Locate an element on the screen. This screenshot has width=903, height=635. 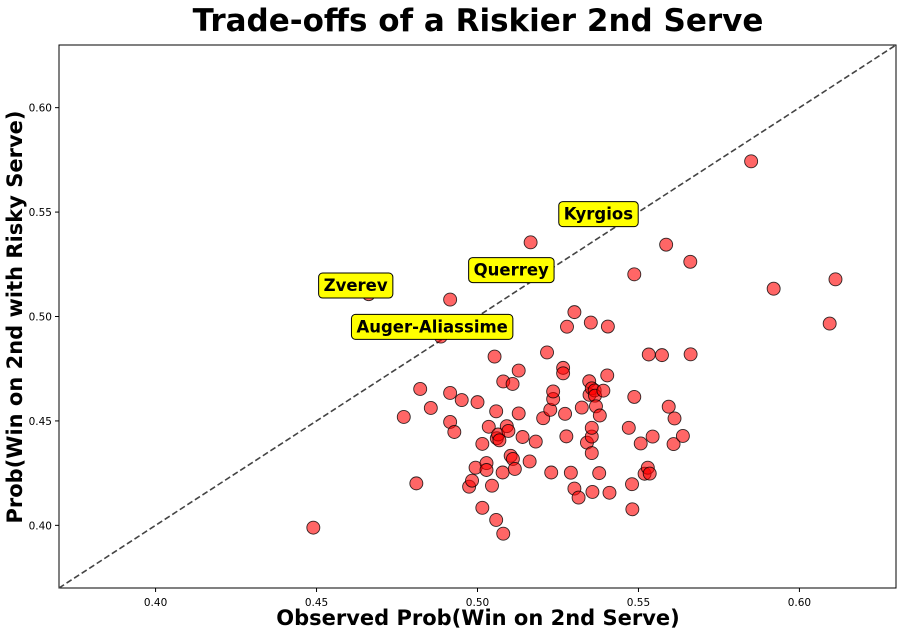
y-tick-label: 0.55 is located at coordinates (40, 213).